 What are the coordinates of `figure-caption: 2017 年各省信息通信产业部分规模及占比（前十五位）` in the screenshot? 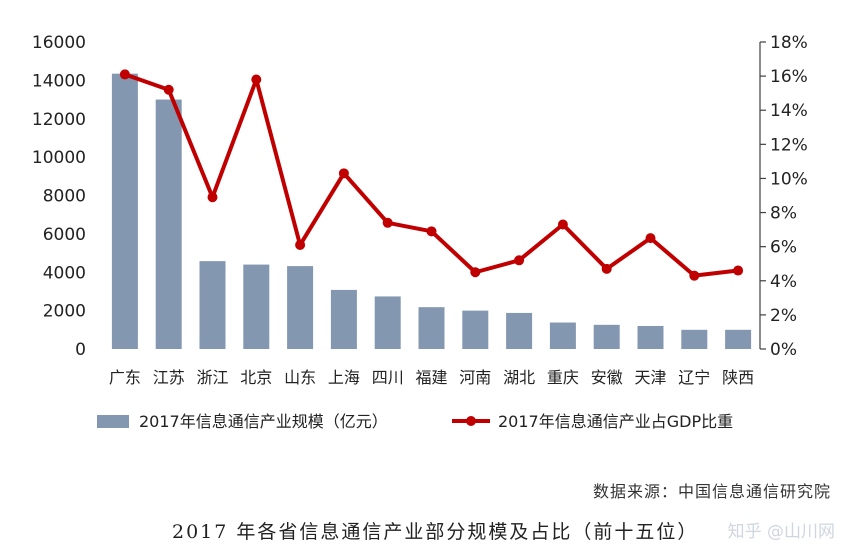 It's located at (435, 532).